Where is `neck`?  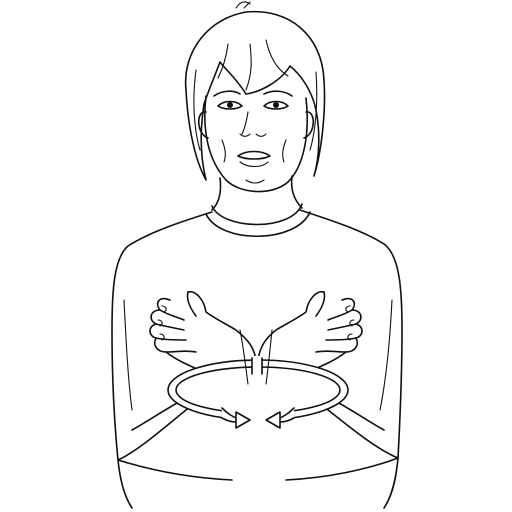 neck is located at coordinates (257, 193).